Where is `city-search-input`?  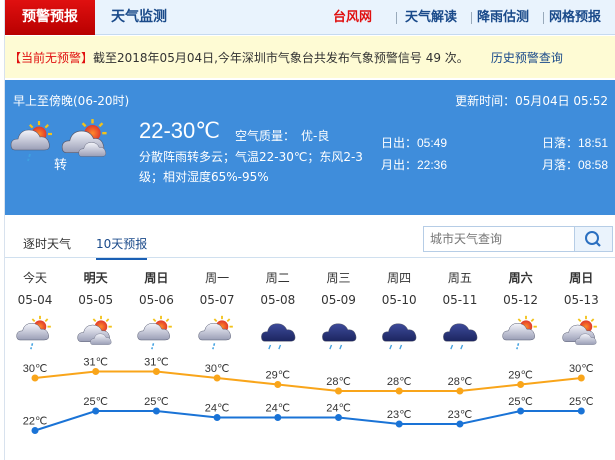 city-search-input is located at coordinates (499, 239).